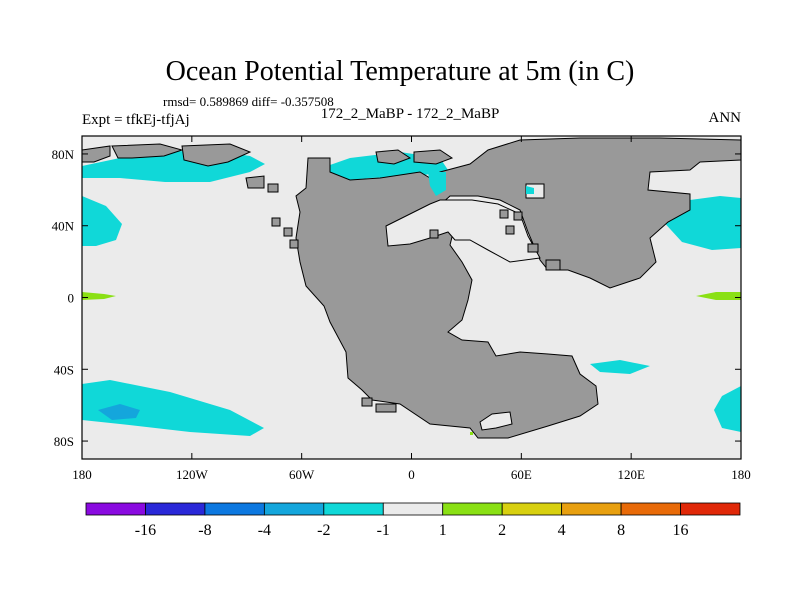  I want to click on colorbar-label: -16, so click(145, 530).